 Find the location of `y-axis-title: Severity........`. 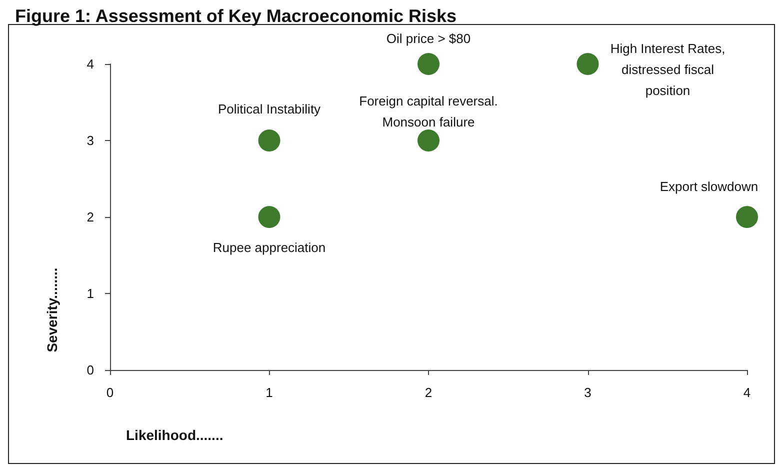

y-axis-title: Severity........ is located at coordinates (52, 310).